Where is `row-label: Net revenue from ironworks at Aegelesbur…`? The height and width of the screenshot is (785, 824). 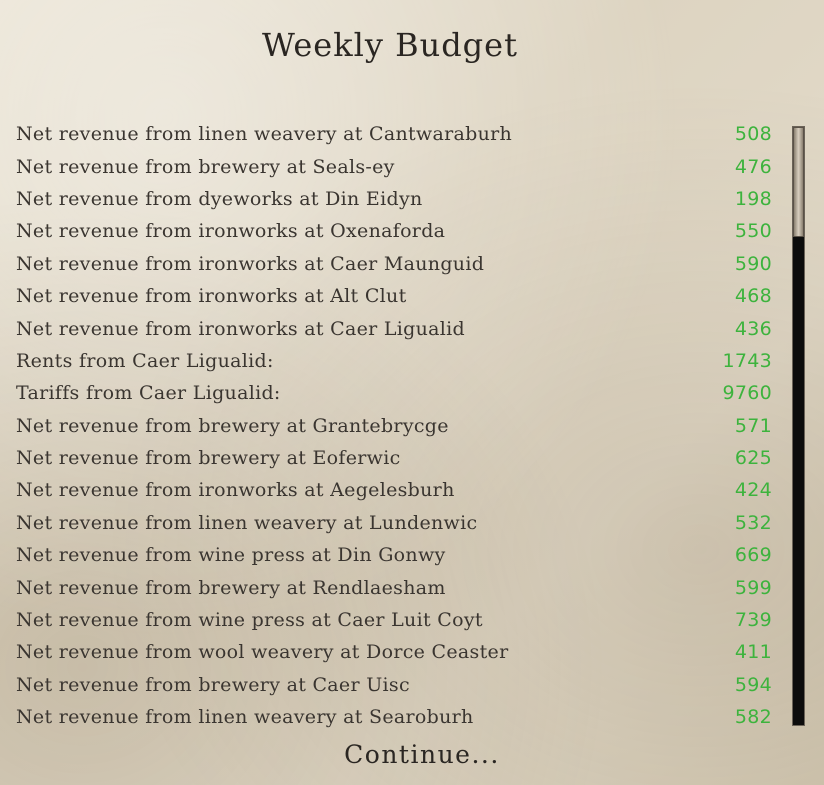
row-label: Net revenue from ironworks at Aegelesbur… is located at coordinates (235, 490).